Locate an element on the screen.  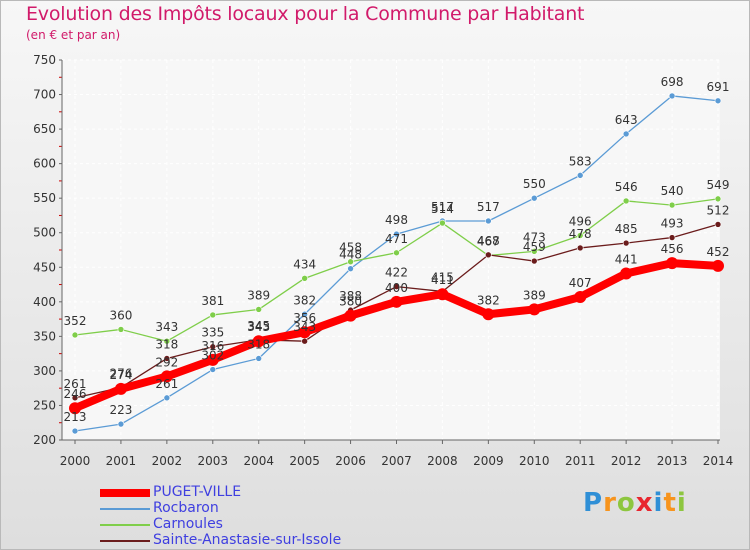
data-label: 698 is located at coordinates (672, 82).